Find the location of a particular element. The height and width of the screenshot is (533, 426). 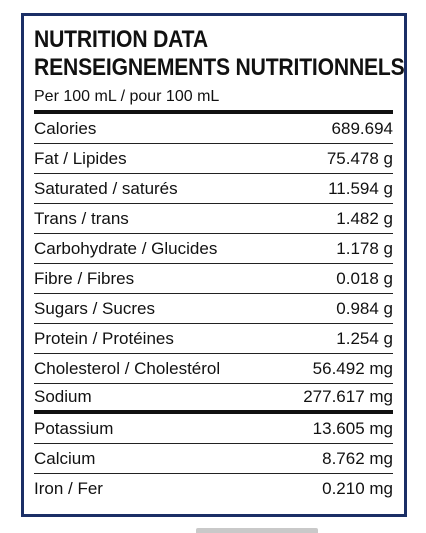

title-french: RENSEIGNEMENTS NUTRITIONNELS is located at coordinates (219, 67).